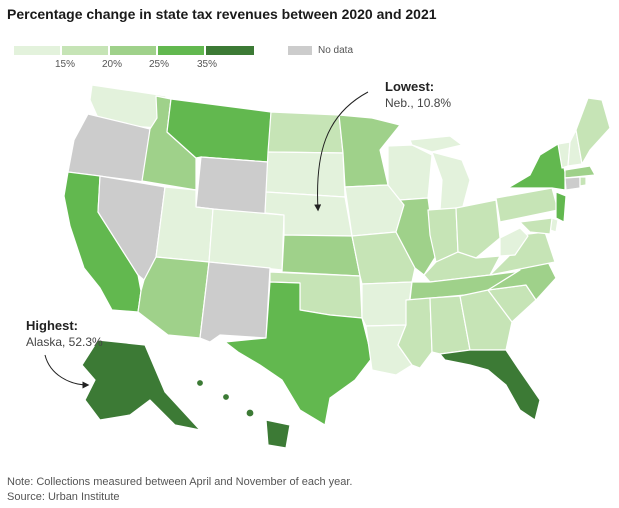 This screenshot has width=619, height=508. What do you see at coordinates (52, 325) in the screenshot?
I see `highest-annotation-title: Highest:` at bounding box center [52, 325].